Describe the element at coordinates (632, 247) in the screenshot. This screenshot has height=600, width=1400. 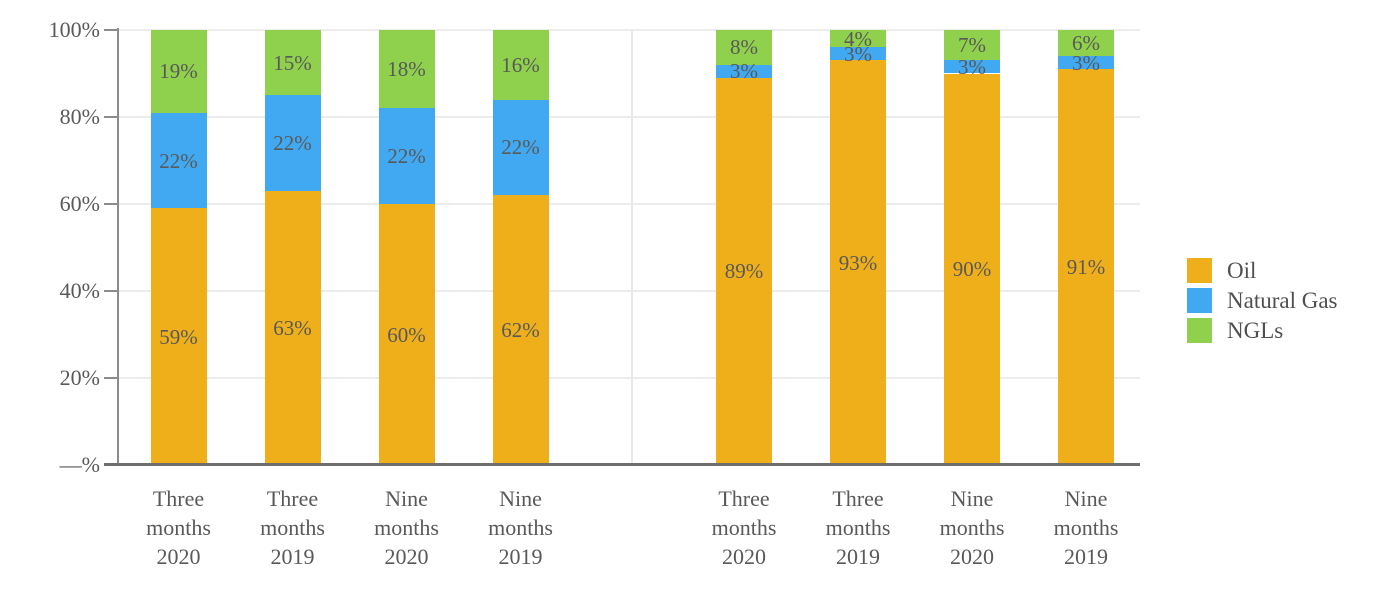
I see `group-divider-line` at that location.